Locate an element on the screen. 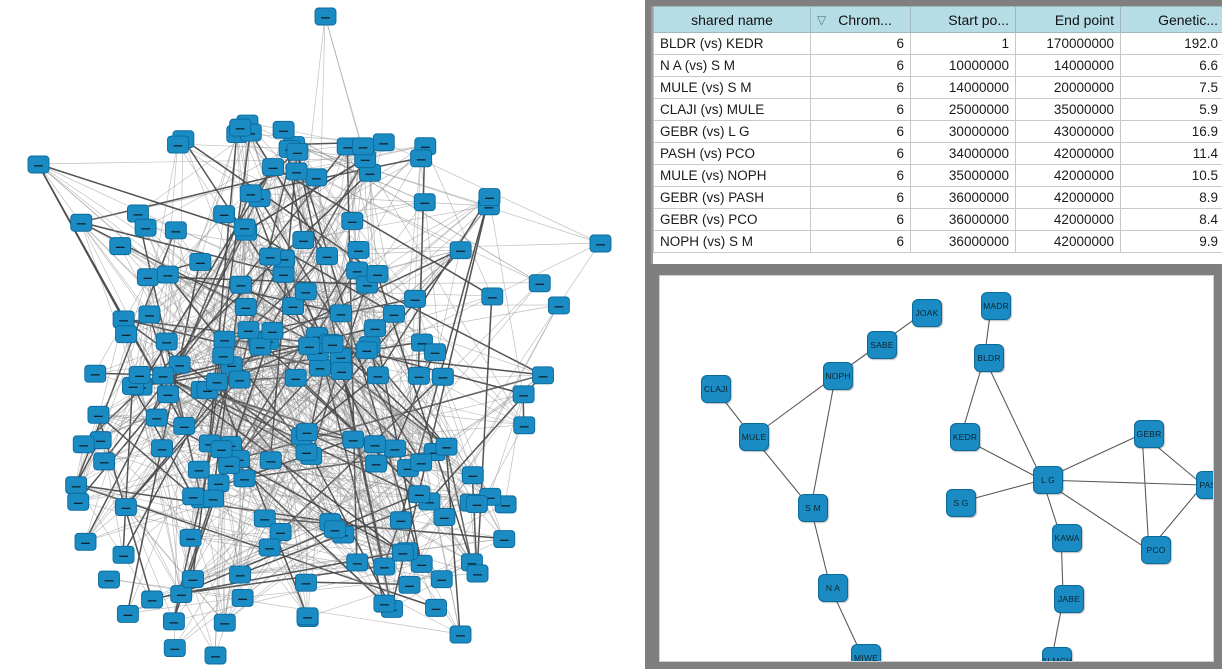 The height and width of the screenshot is (669, 1222). detail-node-claji: CLAJI is located at coordinates (716, 389).